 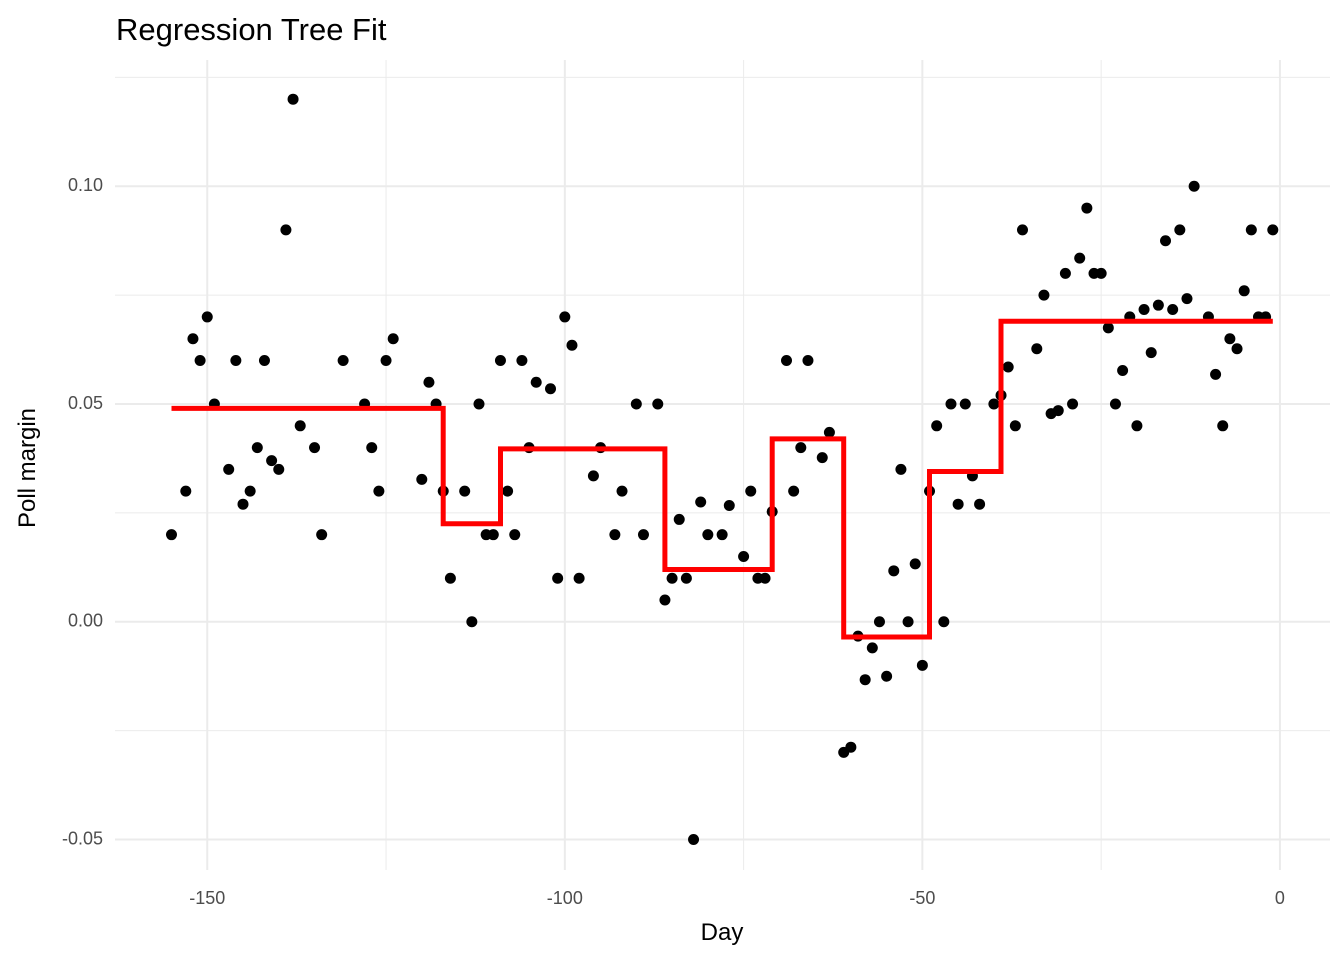 I want to click on x-tick-label: -50, so click(x=922, y=898).